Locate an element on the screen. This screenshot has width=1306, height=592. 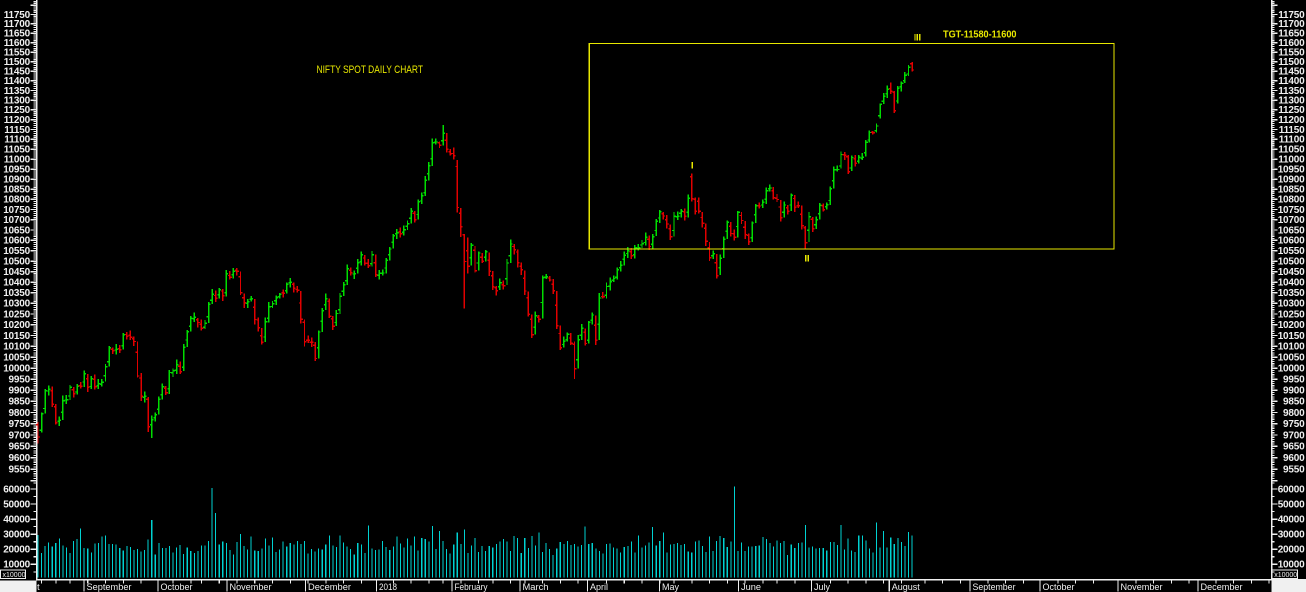
svg-text: NIFTY SPOT DAILY CHART is located at coordinates (370, 70).